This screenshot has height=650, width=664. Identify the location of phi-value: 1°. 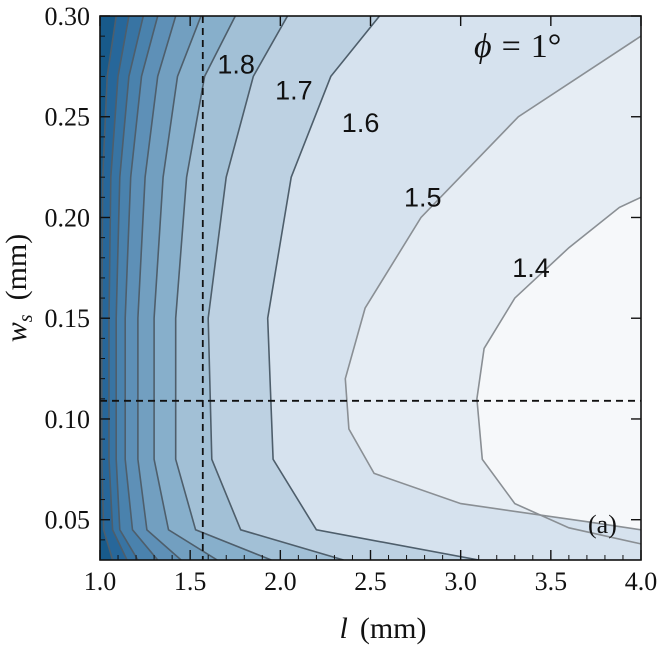
(546, 46).